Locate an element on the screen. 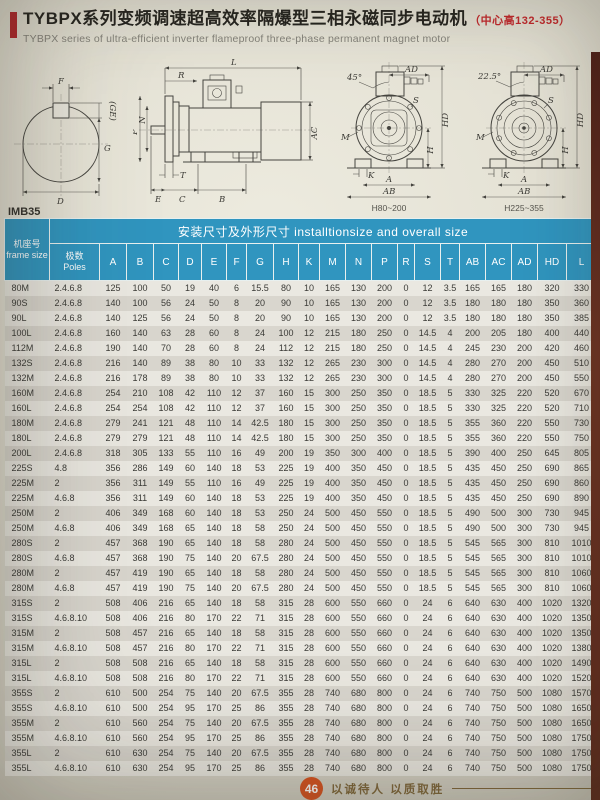 Image resolution: width=600 pixels, height=800 pixels. dimension-cell: 170 is located at coordinates (214, 648).